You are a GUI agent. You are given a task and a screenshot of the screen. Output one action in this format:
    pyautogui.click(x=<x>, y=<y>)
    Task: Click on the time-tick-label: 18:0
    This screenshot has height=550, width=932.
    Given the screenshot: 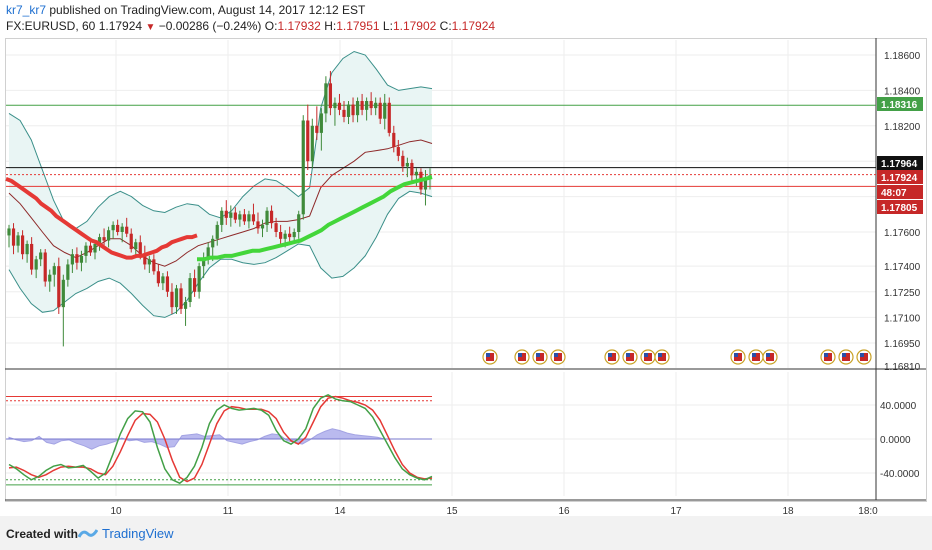 What is the action you would take?
    pyautogui.click(x=868, y=511)
    